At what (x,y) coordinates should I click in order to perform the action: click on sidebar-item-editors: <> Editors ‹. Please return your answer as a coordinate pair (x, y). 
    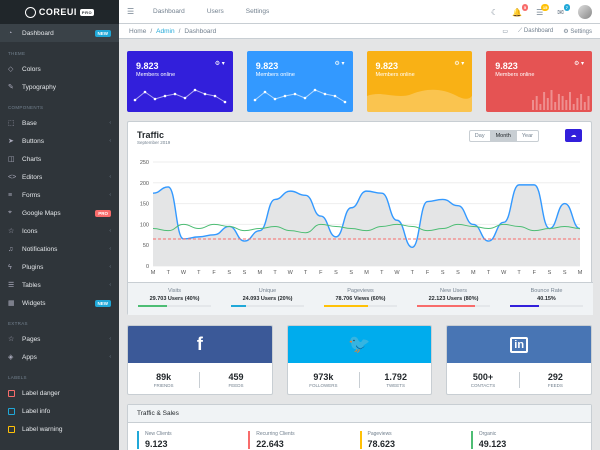
    Looking at the image, I should click on (59, 177).